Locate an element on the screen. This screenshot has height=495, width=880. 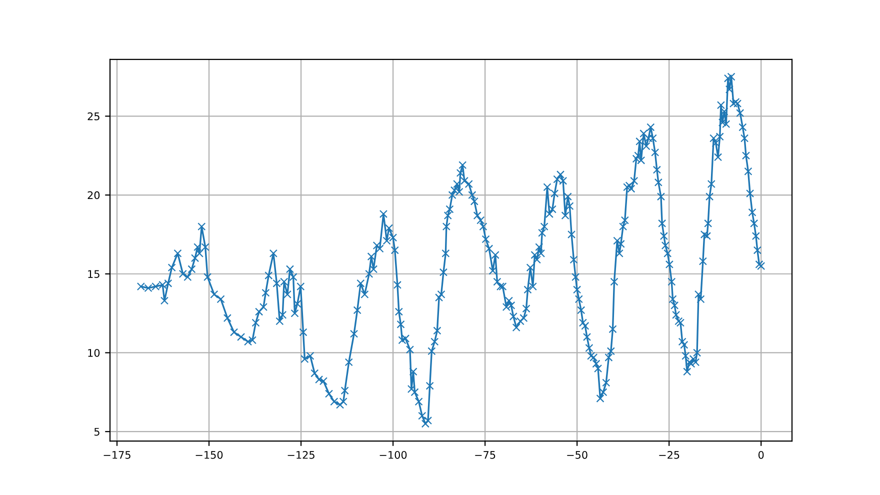
x-tick-label: −25 is located at coordinates (669, 454).